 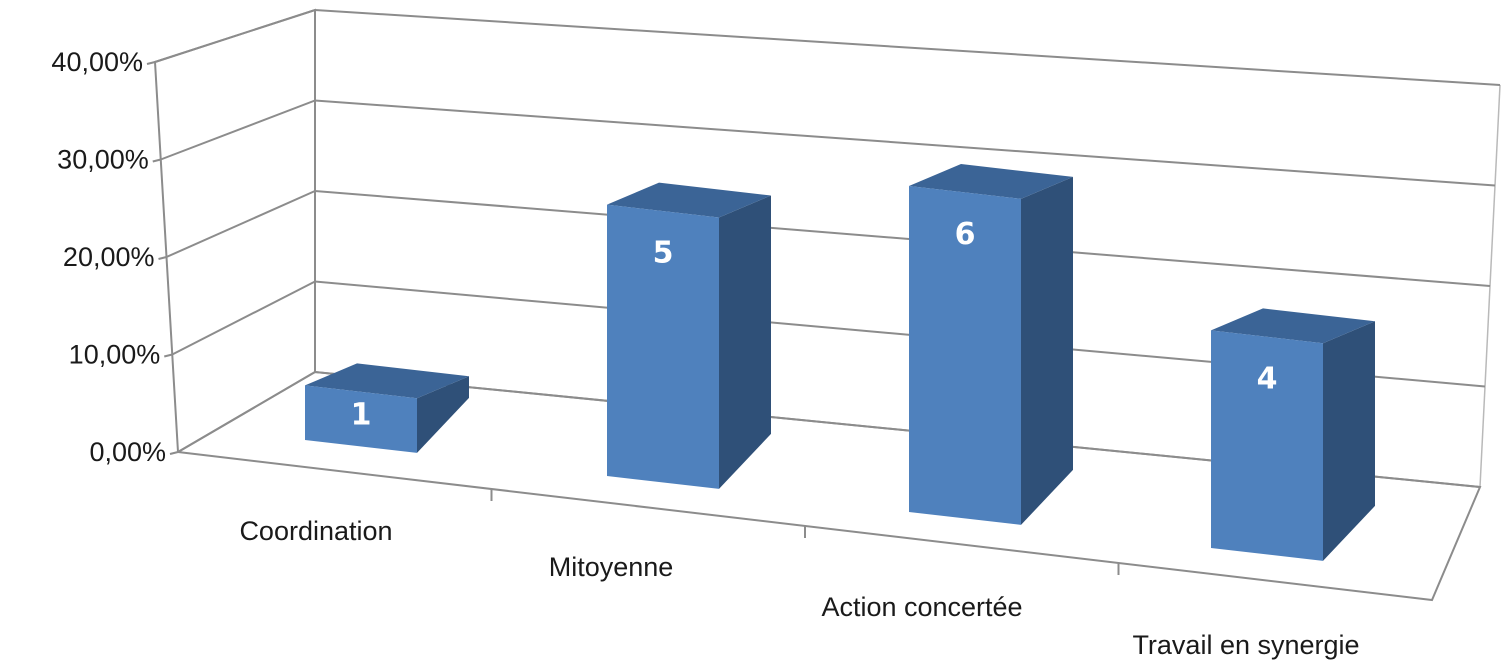 I want to click on data-label: 5, so click(x=663, y=253).